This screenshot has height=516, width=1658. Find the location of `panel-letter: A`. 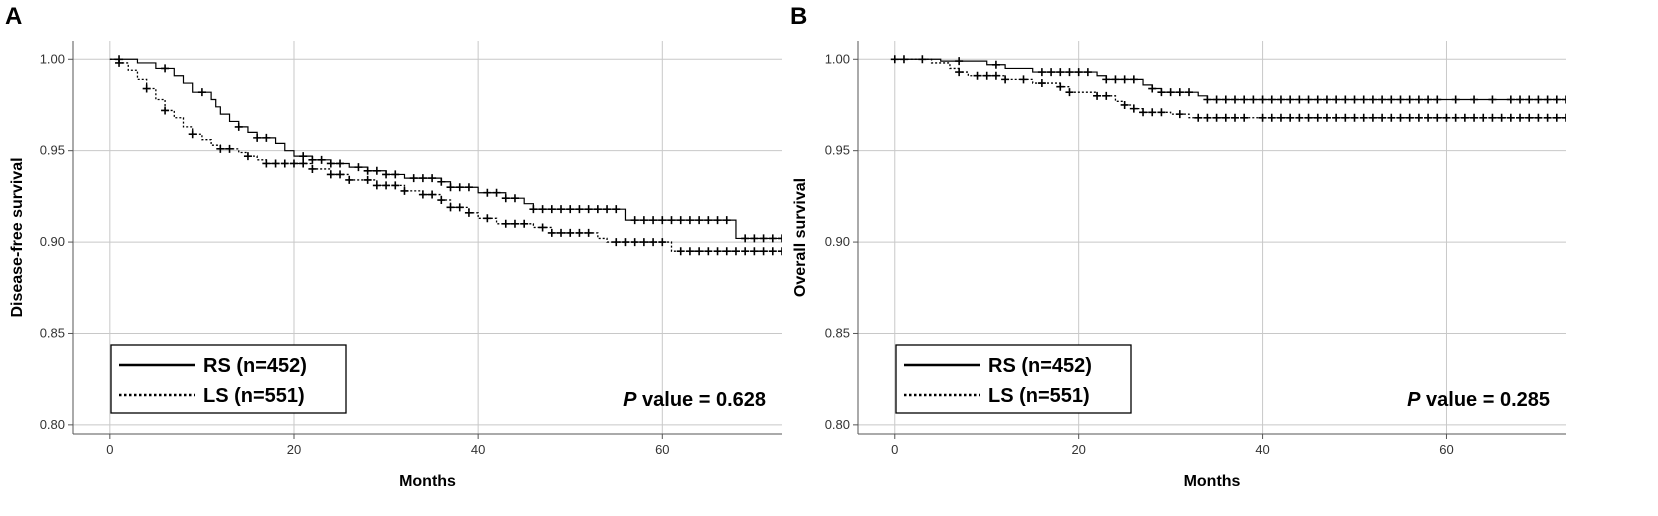

panel-letter: A is located at coordinates (13, 16).